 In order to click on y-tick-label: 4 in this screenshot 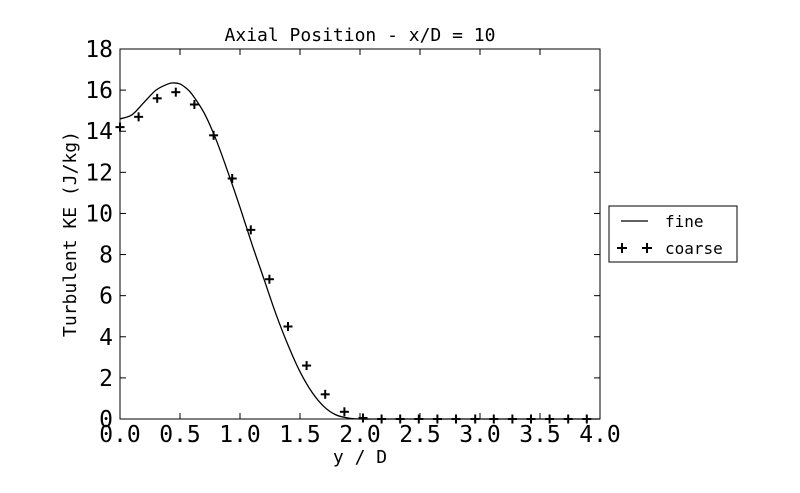, I will do `click(106, 338)`.